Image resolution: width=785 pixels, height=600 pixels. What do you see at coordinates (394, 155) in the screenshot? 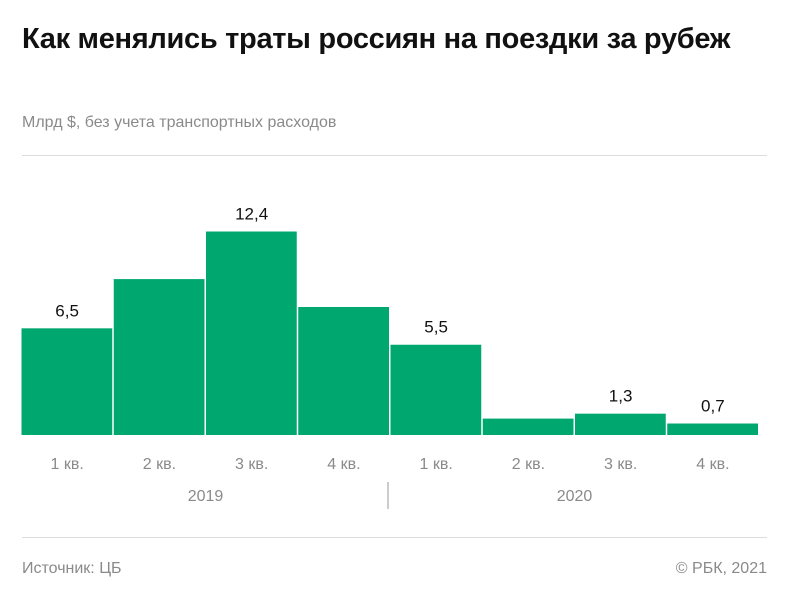
I see `top-divider` at bounding box center [394, 155].